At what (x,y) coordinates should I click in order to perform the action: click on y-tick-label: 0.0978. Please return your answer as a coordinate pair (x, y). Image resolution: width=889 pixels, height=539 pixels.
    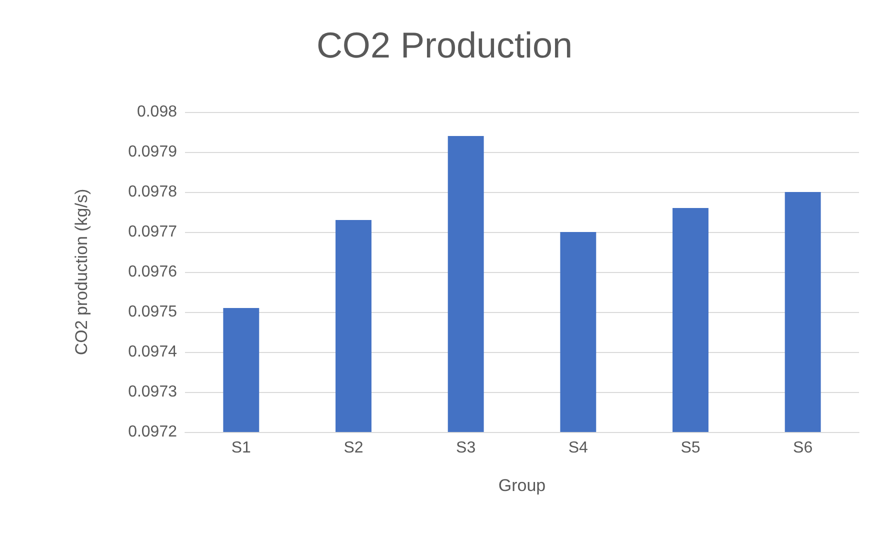
    Looking at the image, I should click on (153, 192).